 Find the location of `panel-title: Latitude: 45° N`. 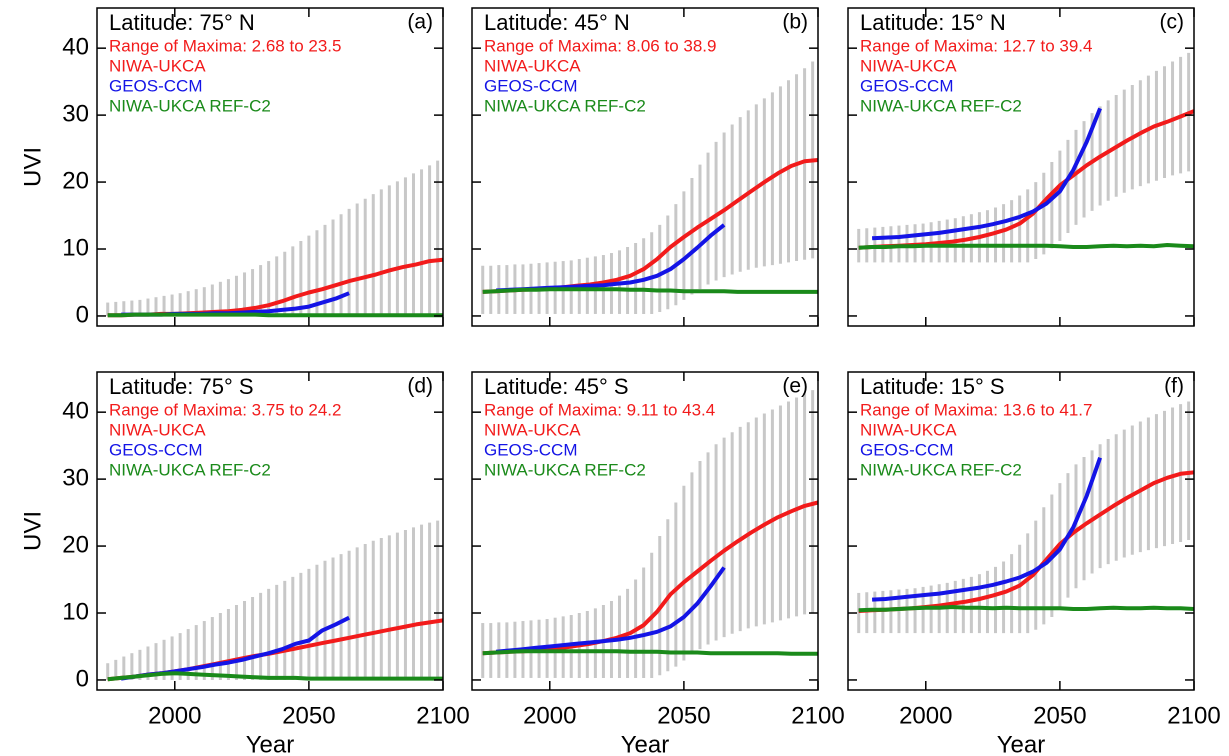

panel-title: Latitude: 45° N is located at coordinates (557, 22).